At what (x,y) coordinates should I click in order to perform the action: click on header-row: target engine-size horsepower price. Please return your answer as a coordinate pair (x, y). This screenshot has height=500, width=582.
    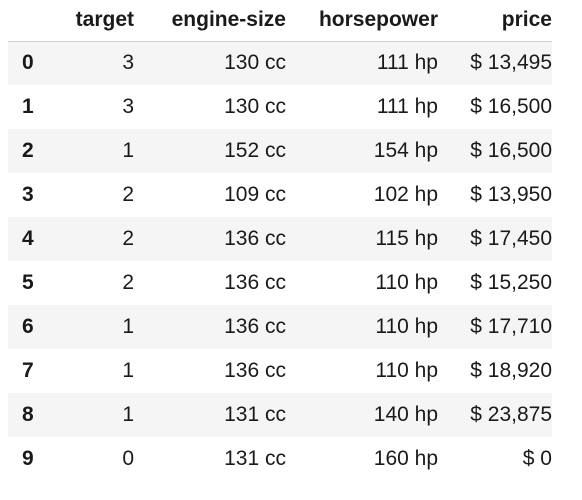
    Looking at the image, I should click on (280, 21).